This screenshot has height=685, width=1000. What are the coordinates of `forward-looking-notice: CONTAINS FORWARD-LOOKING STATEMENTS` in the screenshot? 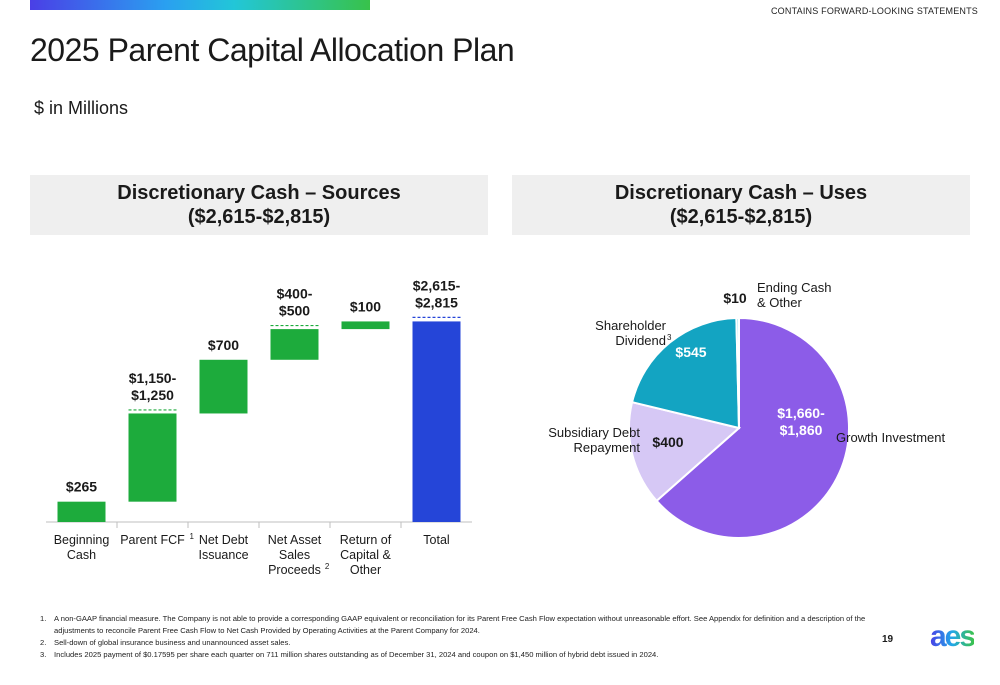 It's located at (874, 11).